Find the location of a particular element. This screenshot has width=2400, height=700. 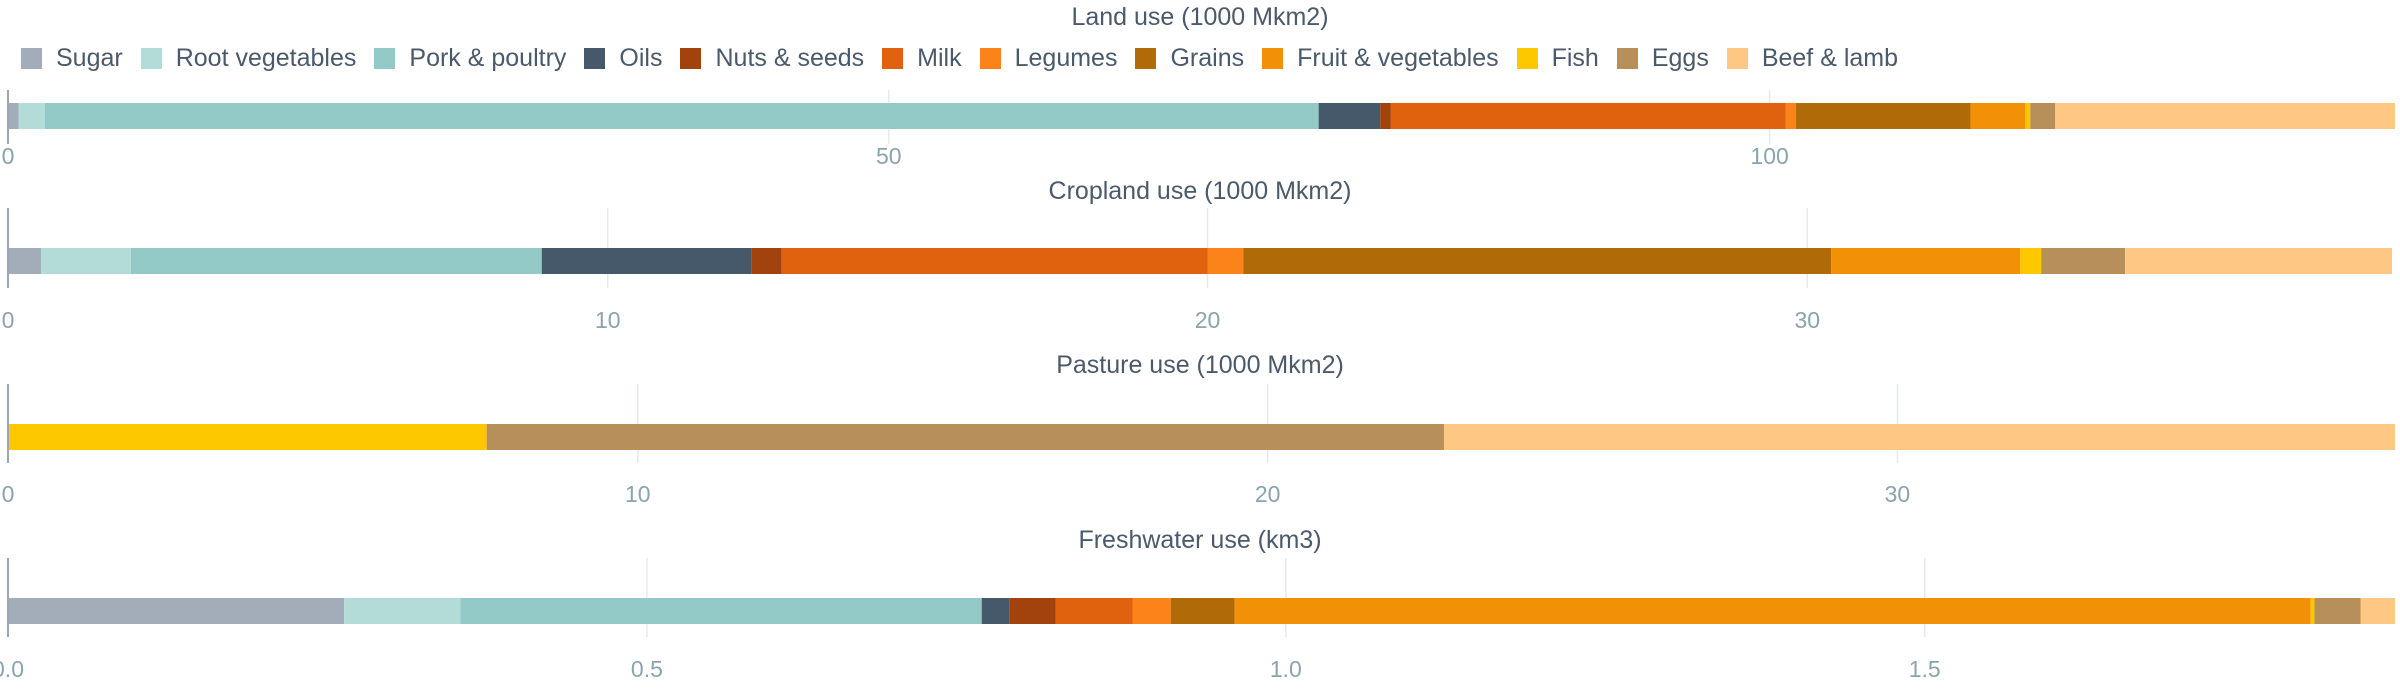

legend-item: Fruit & vegetables is located at coordinates (1380, 58).